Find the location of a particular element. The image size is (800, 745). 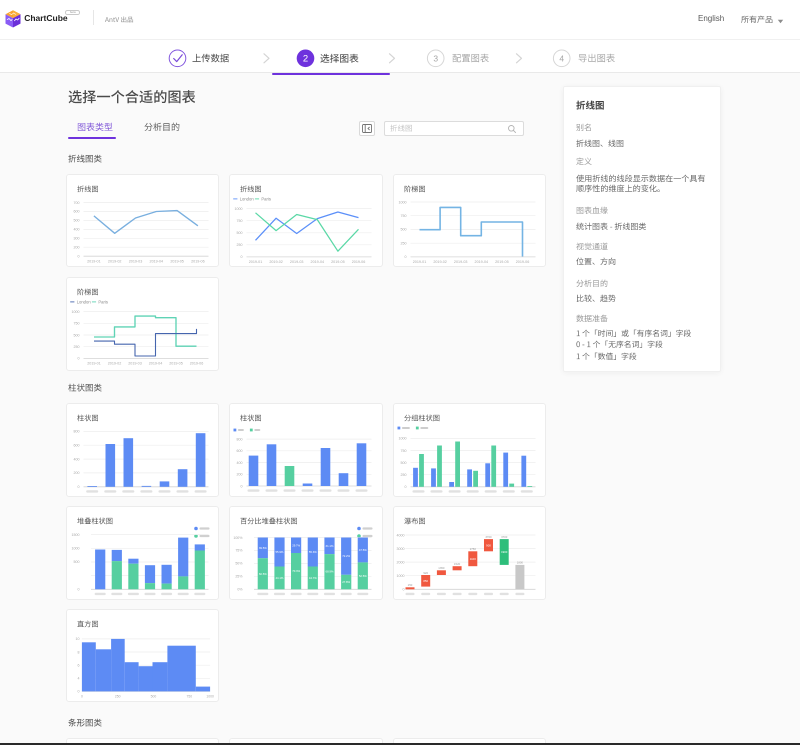

svg-text: Paris is located at coordinates (103, 301).